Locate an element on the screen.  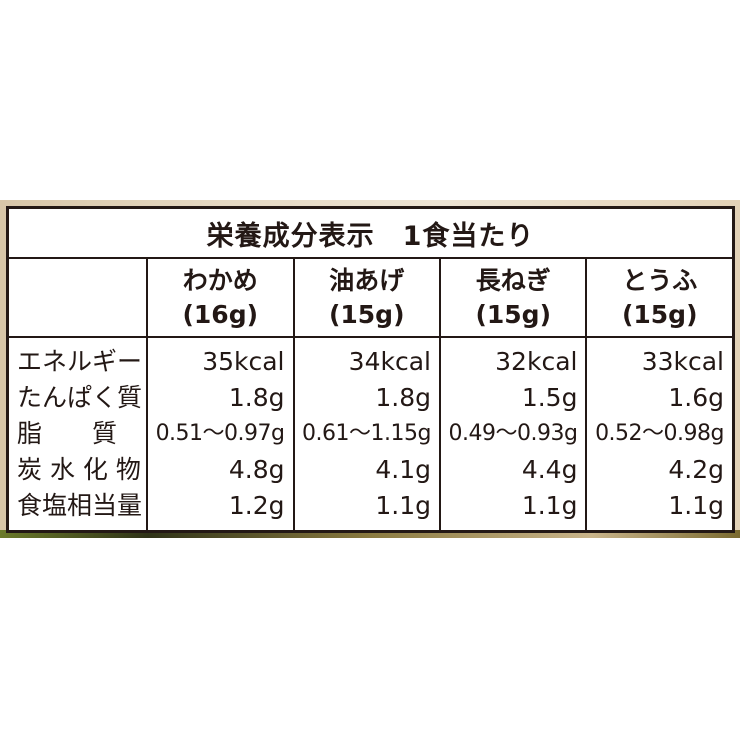
cell-value: 33kcal is located at coordinates (682, 361).